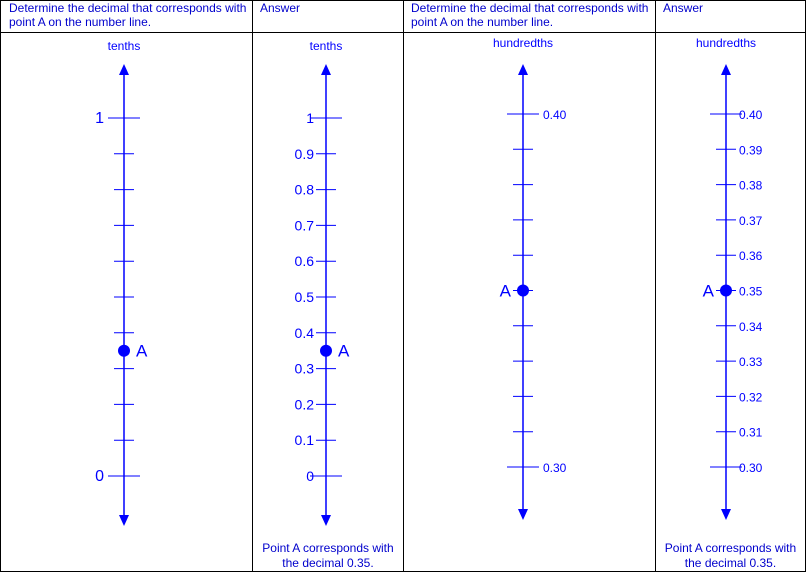  What do you see at coordinates (305, 440) in the screenshot?
I see `tick-label: 0.1` at bounding box center [305, 440].